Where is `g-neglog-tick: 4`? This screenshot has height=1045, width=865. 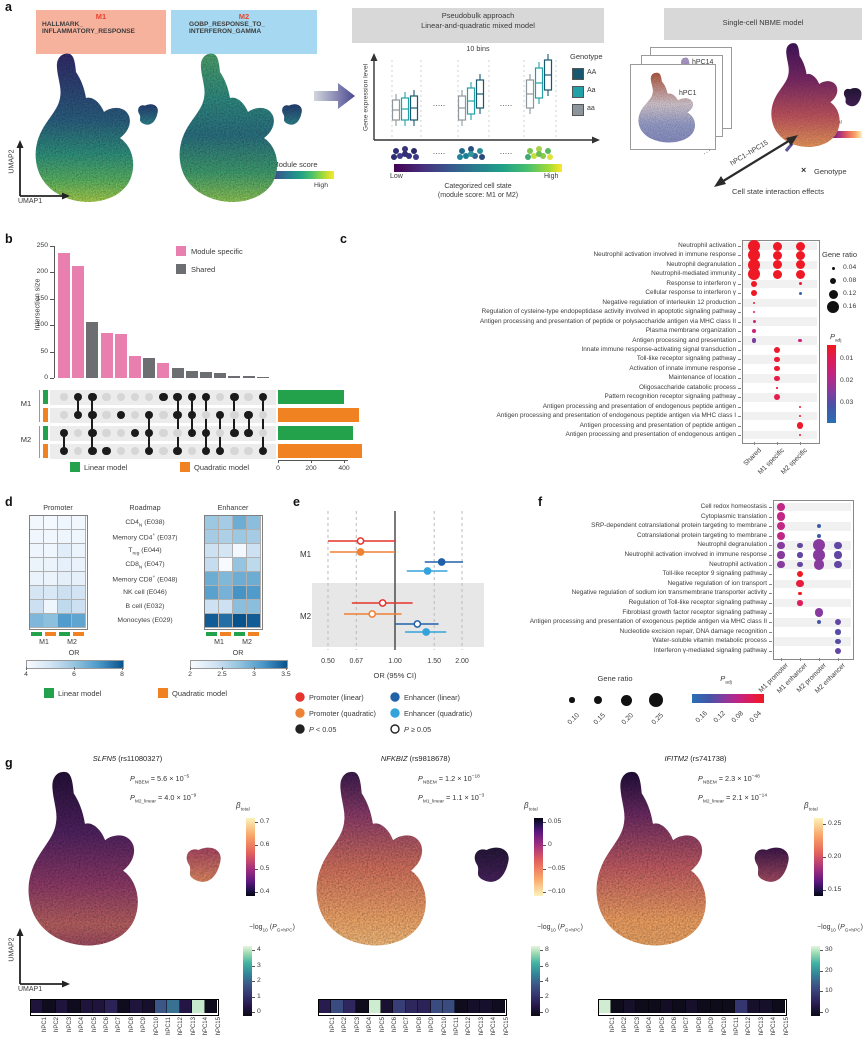 g-neglog-tick: 4 is located at coordinates (259, 949).